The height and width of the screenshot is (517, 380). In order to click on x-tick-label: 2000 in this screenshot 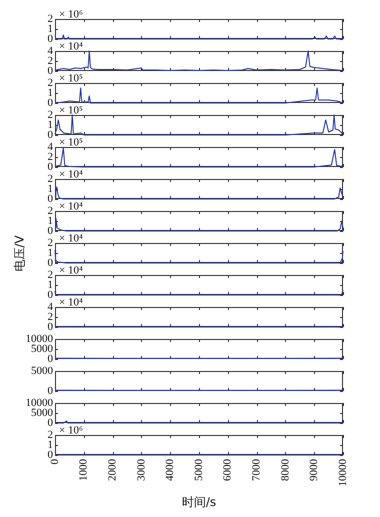, I will do `click(112, 469)`.